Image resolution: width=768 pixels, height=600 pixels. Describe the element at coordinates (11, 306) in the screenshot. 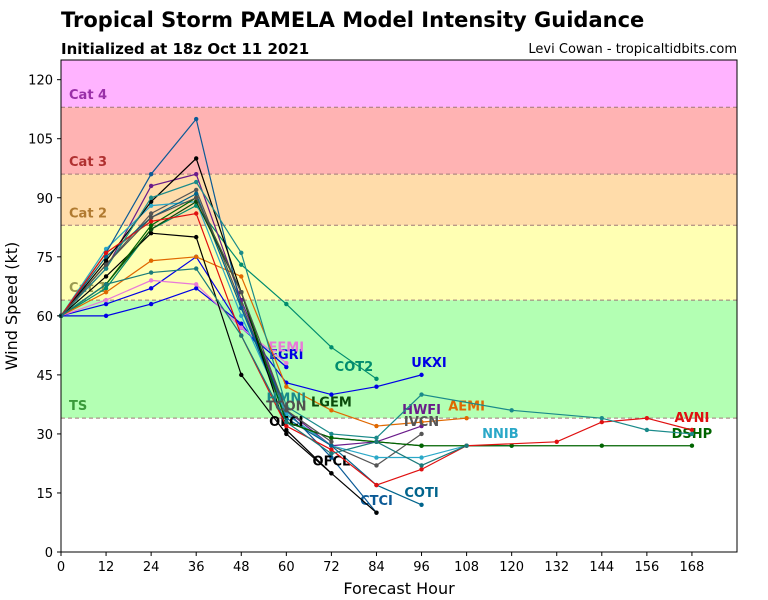

I see `y-axis-label: Wind Speed (kt)` at that location.